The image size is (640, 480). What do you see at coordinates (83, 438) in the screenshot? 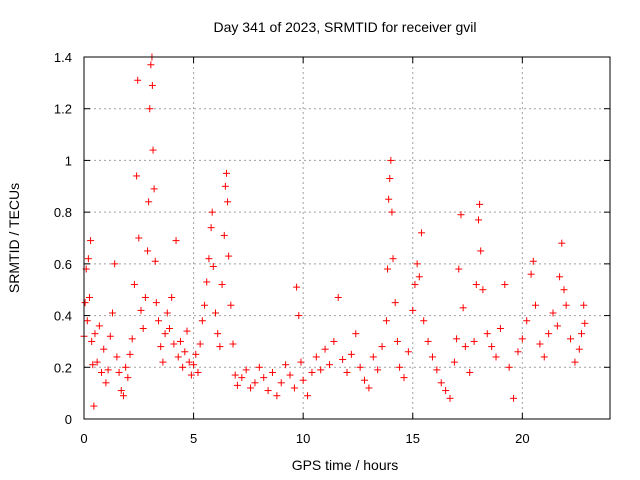
I see `x-tick-label: 0` at bounding box center [83, 438].